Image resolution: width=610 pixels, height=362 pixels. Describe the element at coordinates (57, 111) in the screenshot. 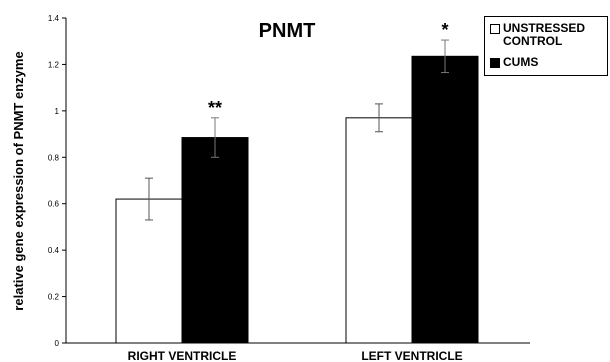

I see `y-tick-label: 1` at that location.